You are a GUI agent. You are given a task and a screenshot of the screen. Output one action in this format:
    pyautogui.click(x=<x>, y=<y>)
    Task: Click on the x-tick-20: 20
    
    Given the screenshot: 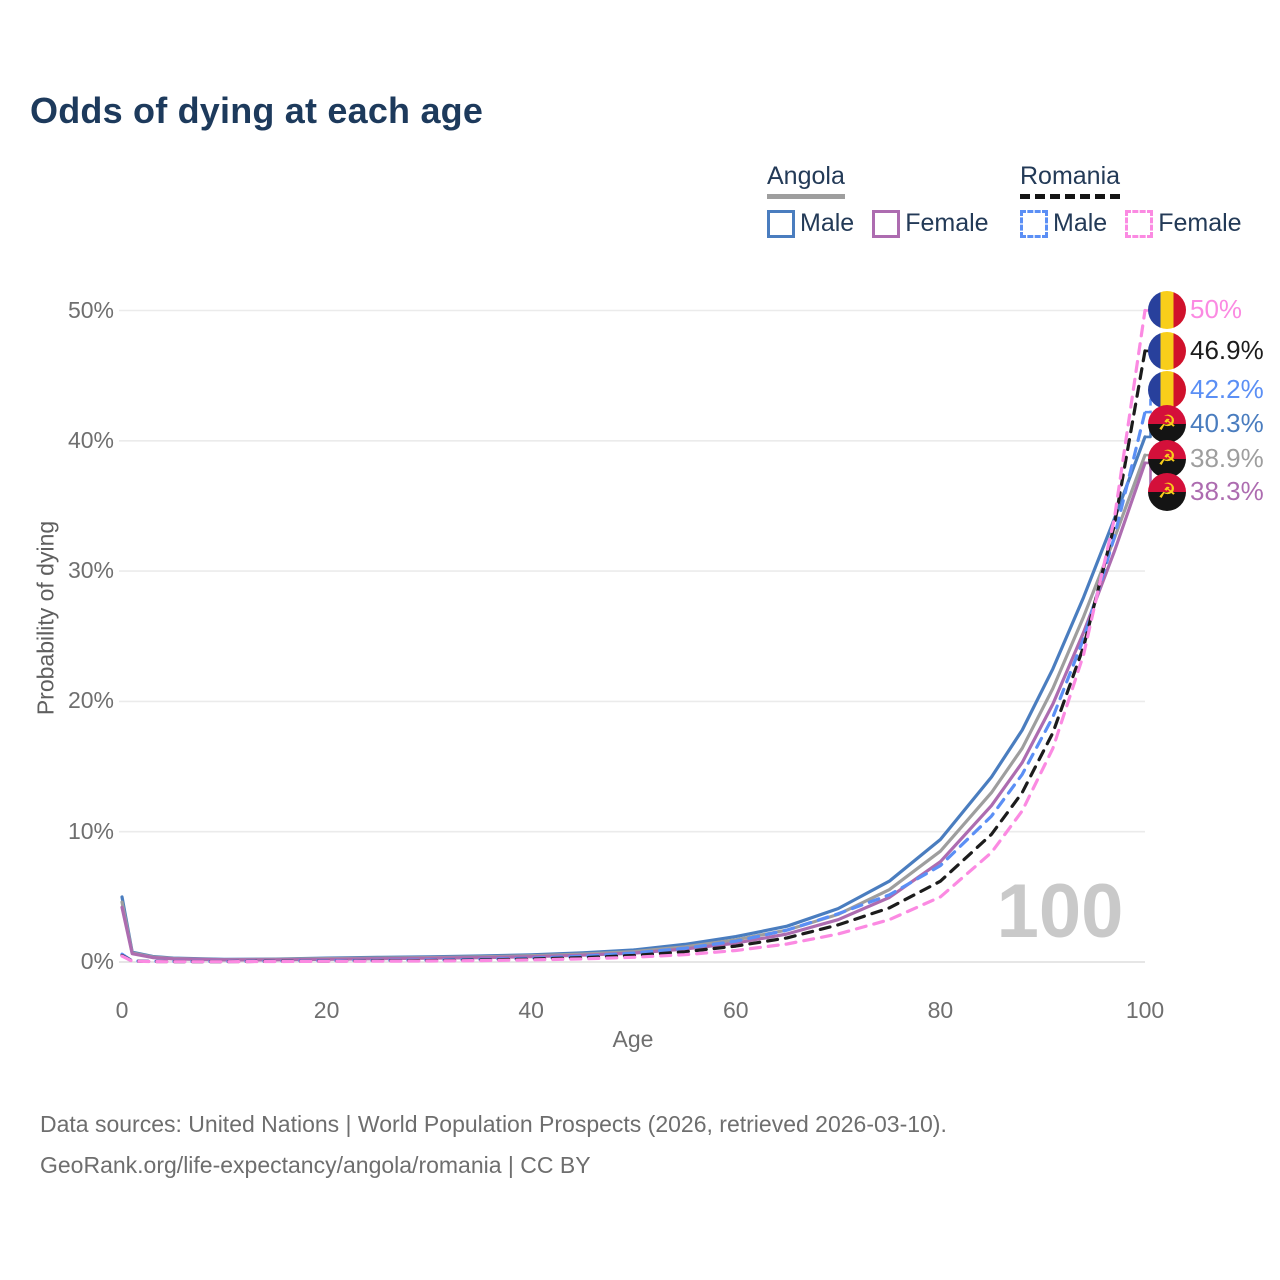 What is the action you would take?
    pyautogui.click(x=326, y=1010)
    